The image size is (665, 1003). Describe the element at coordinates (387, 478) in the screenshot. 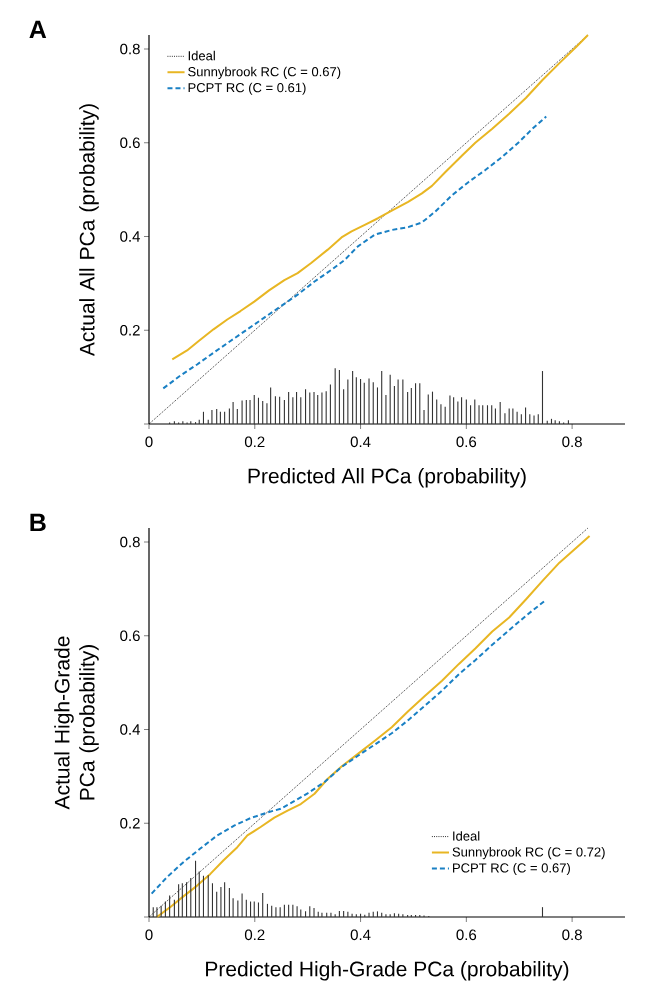

I see `x-axis-title: Predicted All PCa (probability)` at that location.